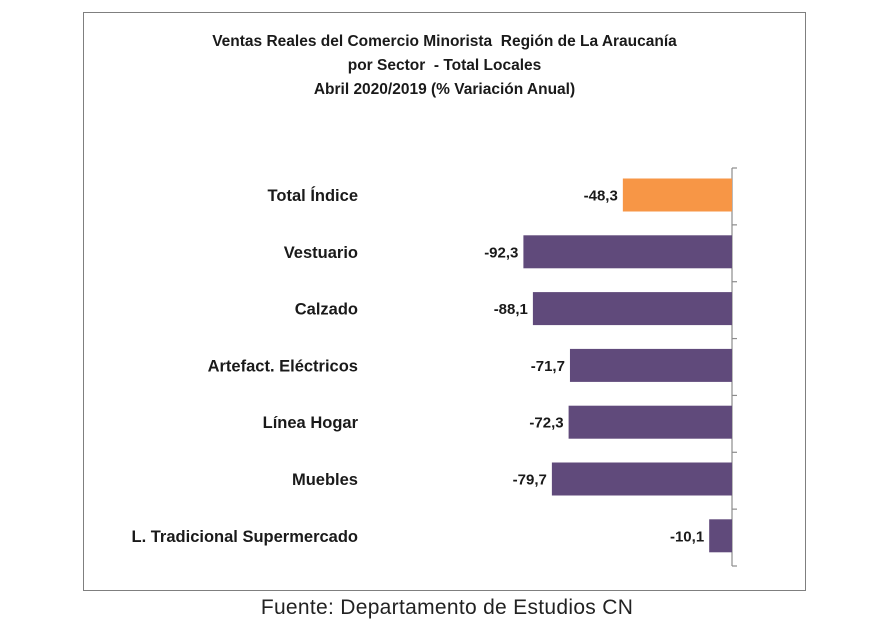 The image size is (894, 636). Describe the element at coordinates (321, 253) in the screenshot. I see `category-label: Vestuario` at that location.